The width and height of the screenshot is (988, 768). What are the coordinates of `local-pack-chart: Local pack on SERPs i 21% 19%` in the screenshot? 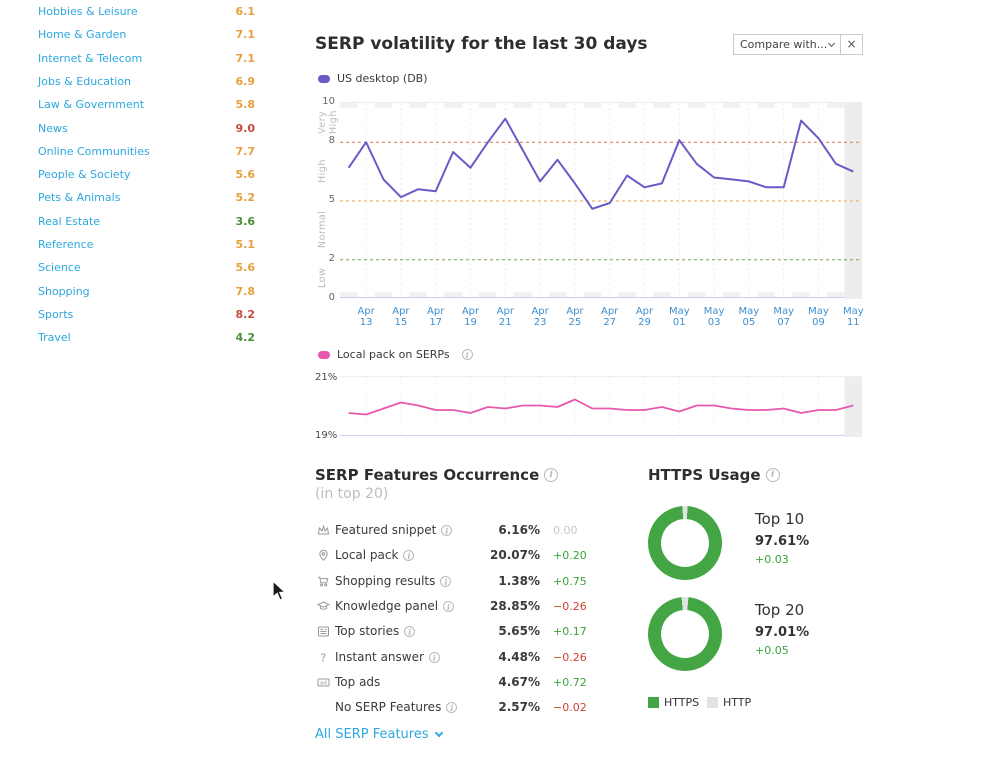 It's located at (595, 398).